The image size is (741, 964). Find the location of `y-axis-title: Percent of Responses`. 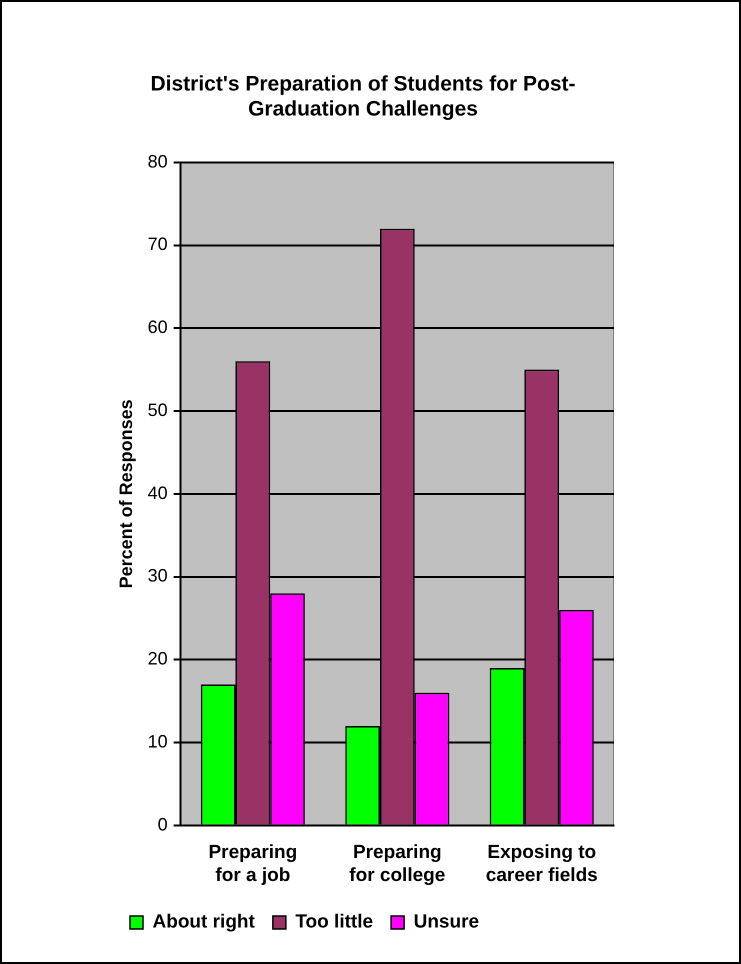

y-axis-title: Percent of Responses is located at coordinates (126, 493).